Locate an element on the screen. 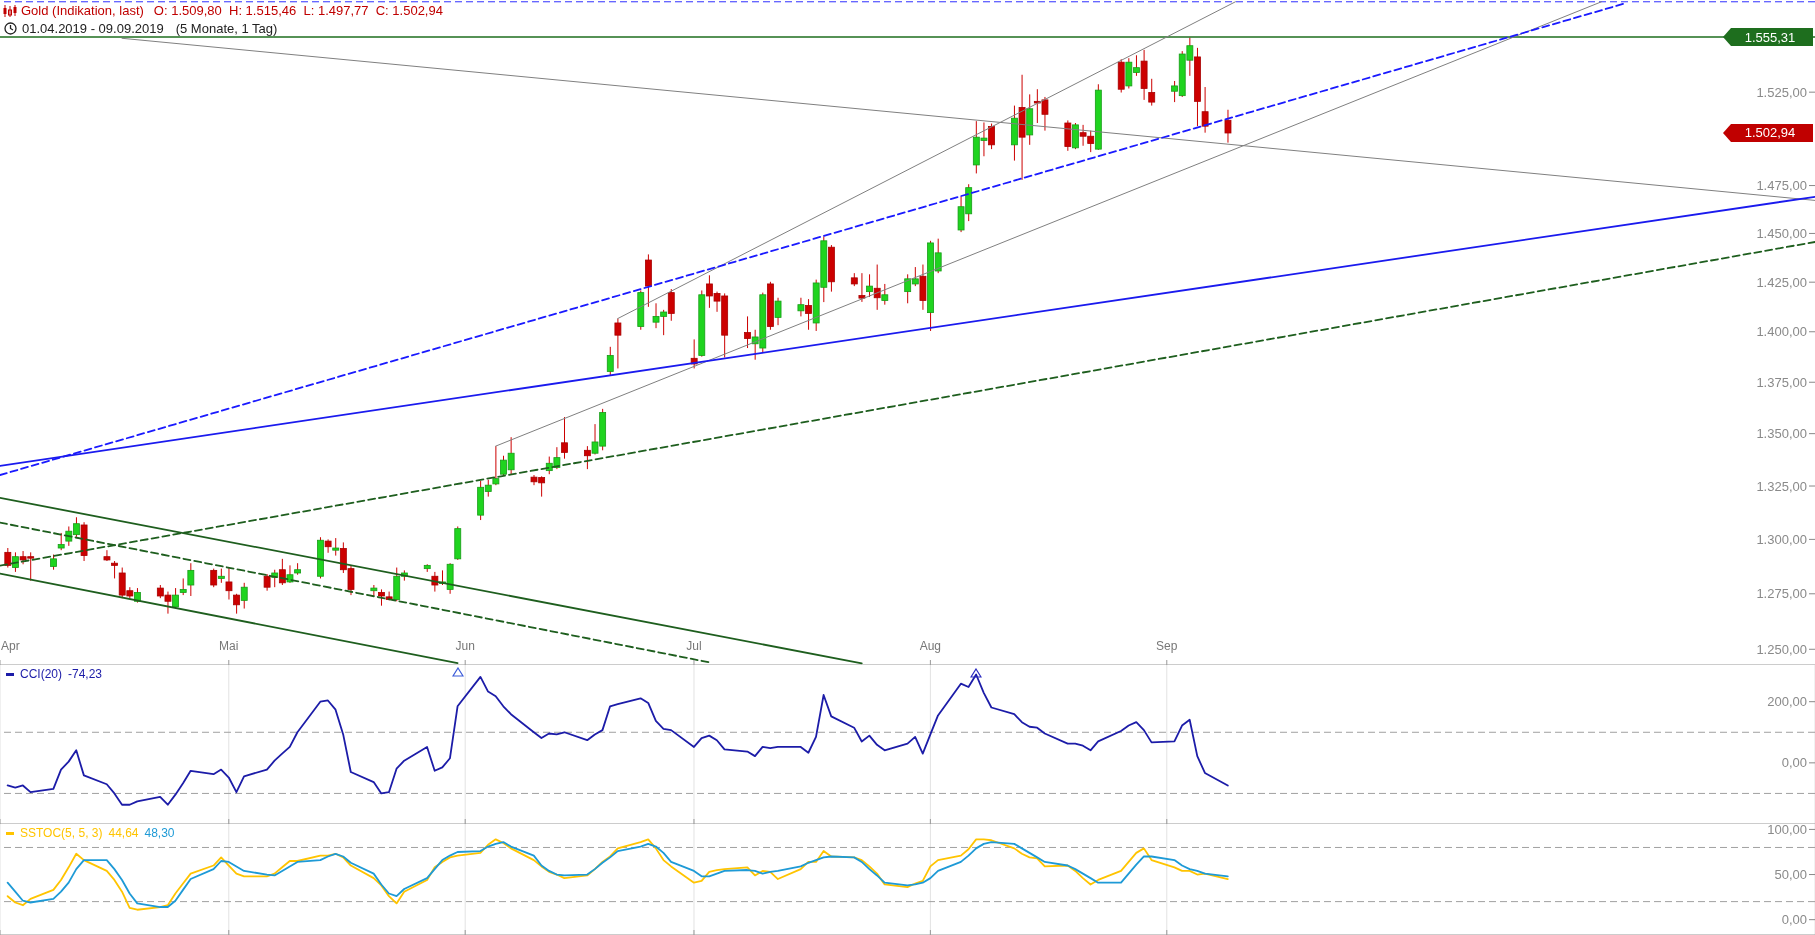  y-tick-label: 1.525,00 is located at coordinates (1781, 92).